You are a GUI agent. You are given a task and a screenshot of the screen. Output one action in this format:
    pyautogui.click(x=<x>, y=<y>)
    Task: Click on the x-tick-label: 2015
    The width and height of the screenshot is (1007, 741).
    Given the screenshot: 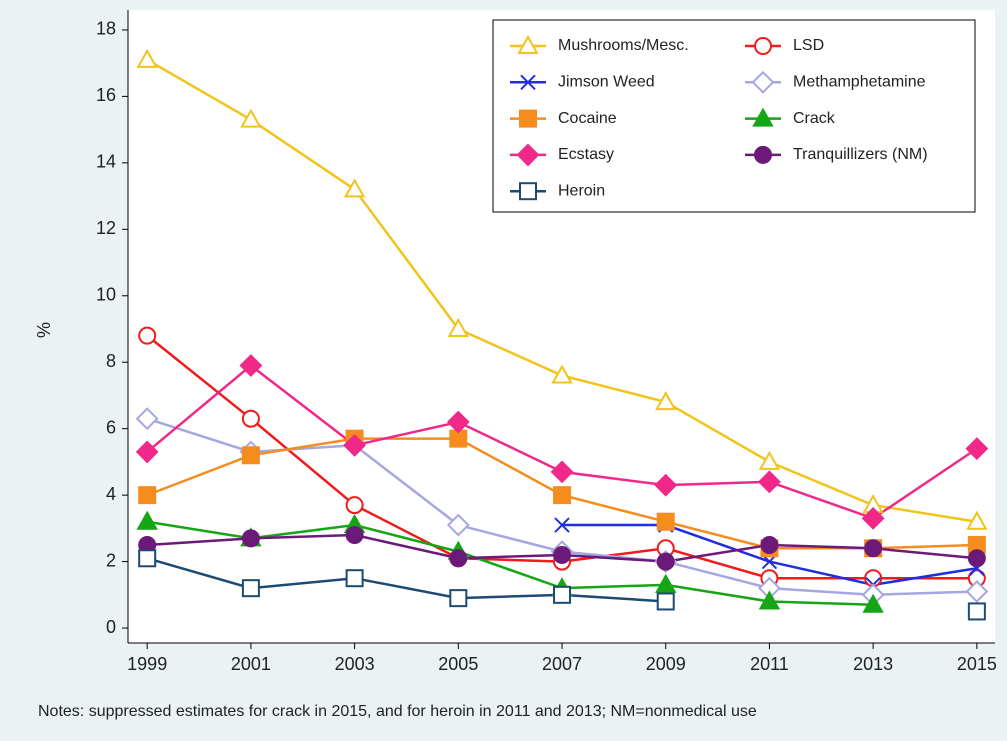 What is the action you would take?
    pyautogui.click(x=977, y=664)
    